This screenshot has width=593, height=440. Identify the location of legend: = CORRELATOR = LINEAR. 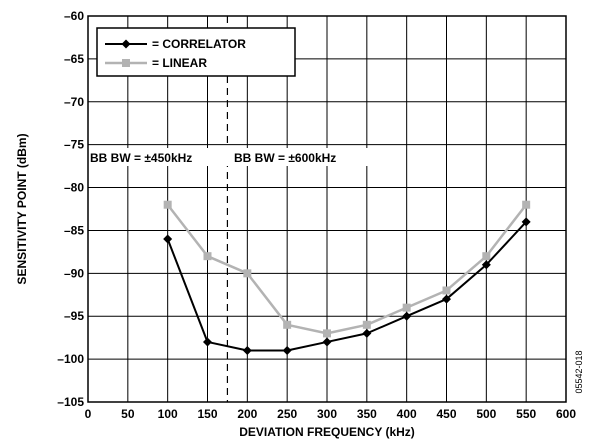
(196, 52).